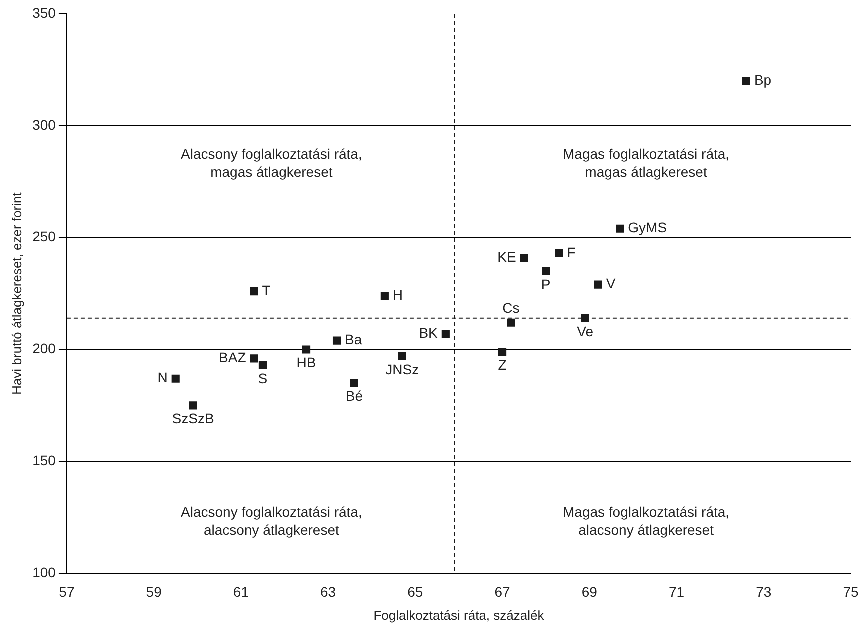 Image resolution: width=865 pixels, height=632 pixels. What do you see at coordinates (355, 396) in the screenshot?
I see `annotation: Bé` at bounding box center [355, 396].